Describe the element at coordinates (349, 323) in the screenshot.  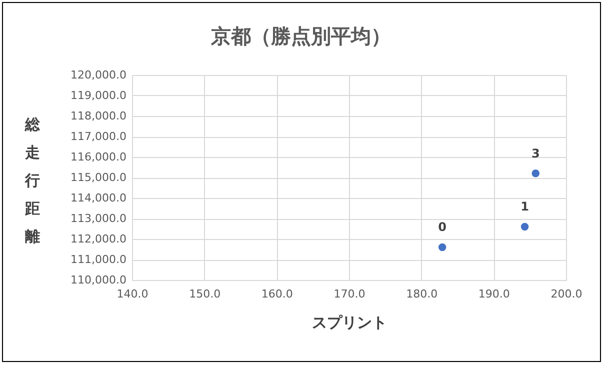
I see `x-axis-title: スプリント` at that location.